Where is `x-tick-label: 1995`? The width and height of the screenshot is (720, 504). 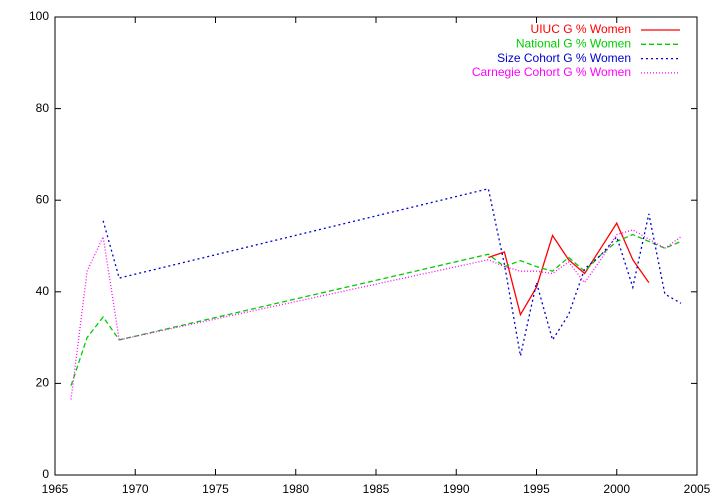
x-tick-label: 1995 is located at coordinates (536, 489).